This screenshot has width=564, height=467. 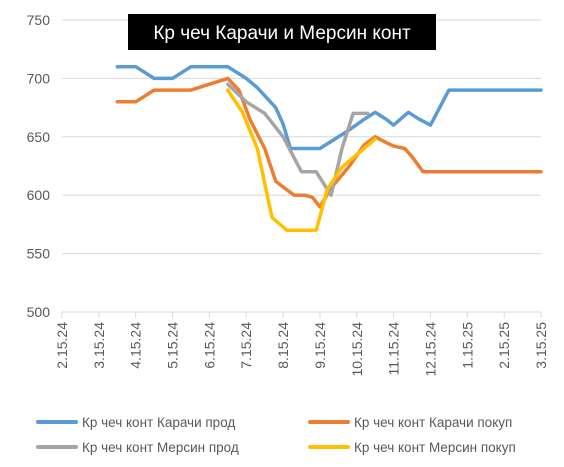 I want to click on legend-label: Кр чеч конт Мерсин прод, so click(x=160, y=447).